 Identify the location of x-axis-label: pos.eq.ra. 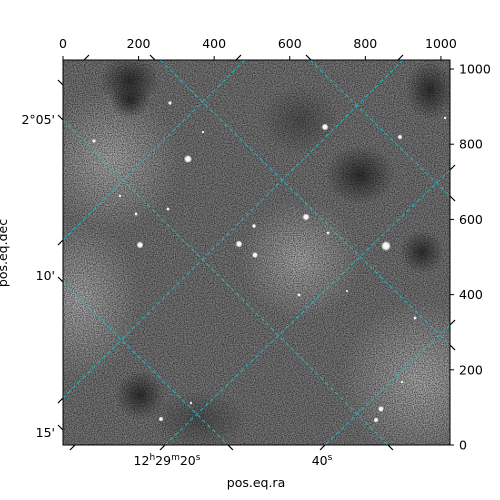
(256, 482).